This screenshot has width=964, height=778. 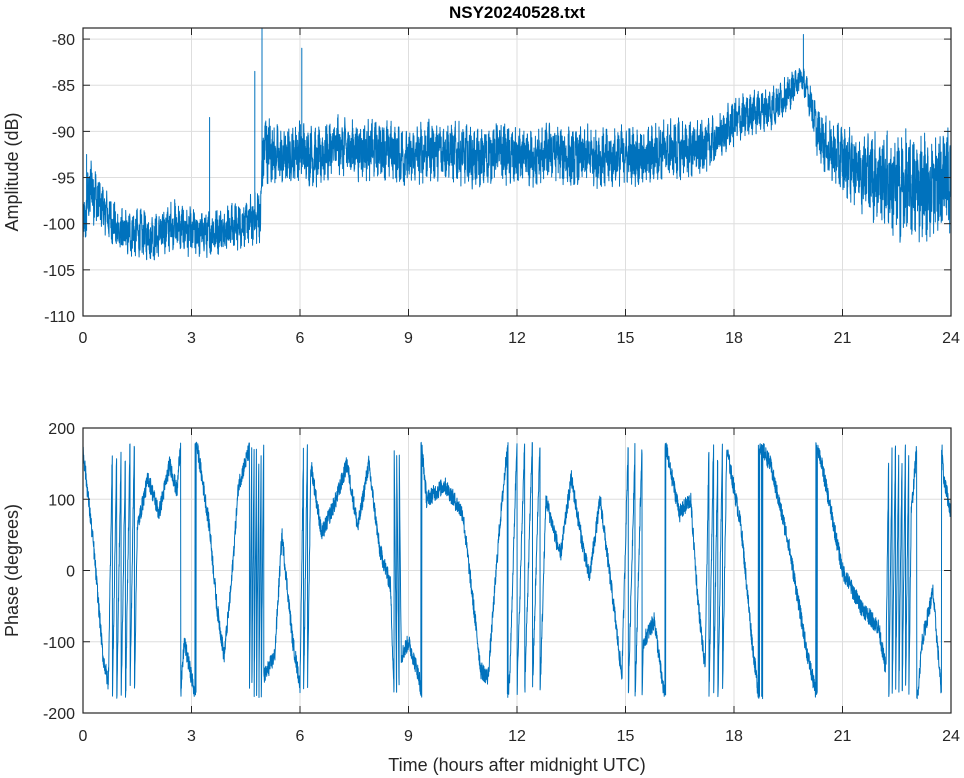 What do you see at coordinates (59, 271) in the screenshot?
I see `y-tick-label: -105` at bounding box center [59, 271].